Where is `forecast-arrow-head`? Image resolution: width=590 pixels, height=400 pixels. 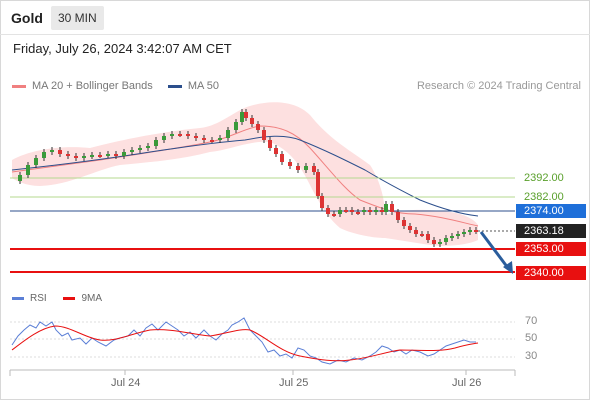 forecast-arrow-head is located at coordinates (508, 267).